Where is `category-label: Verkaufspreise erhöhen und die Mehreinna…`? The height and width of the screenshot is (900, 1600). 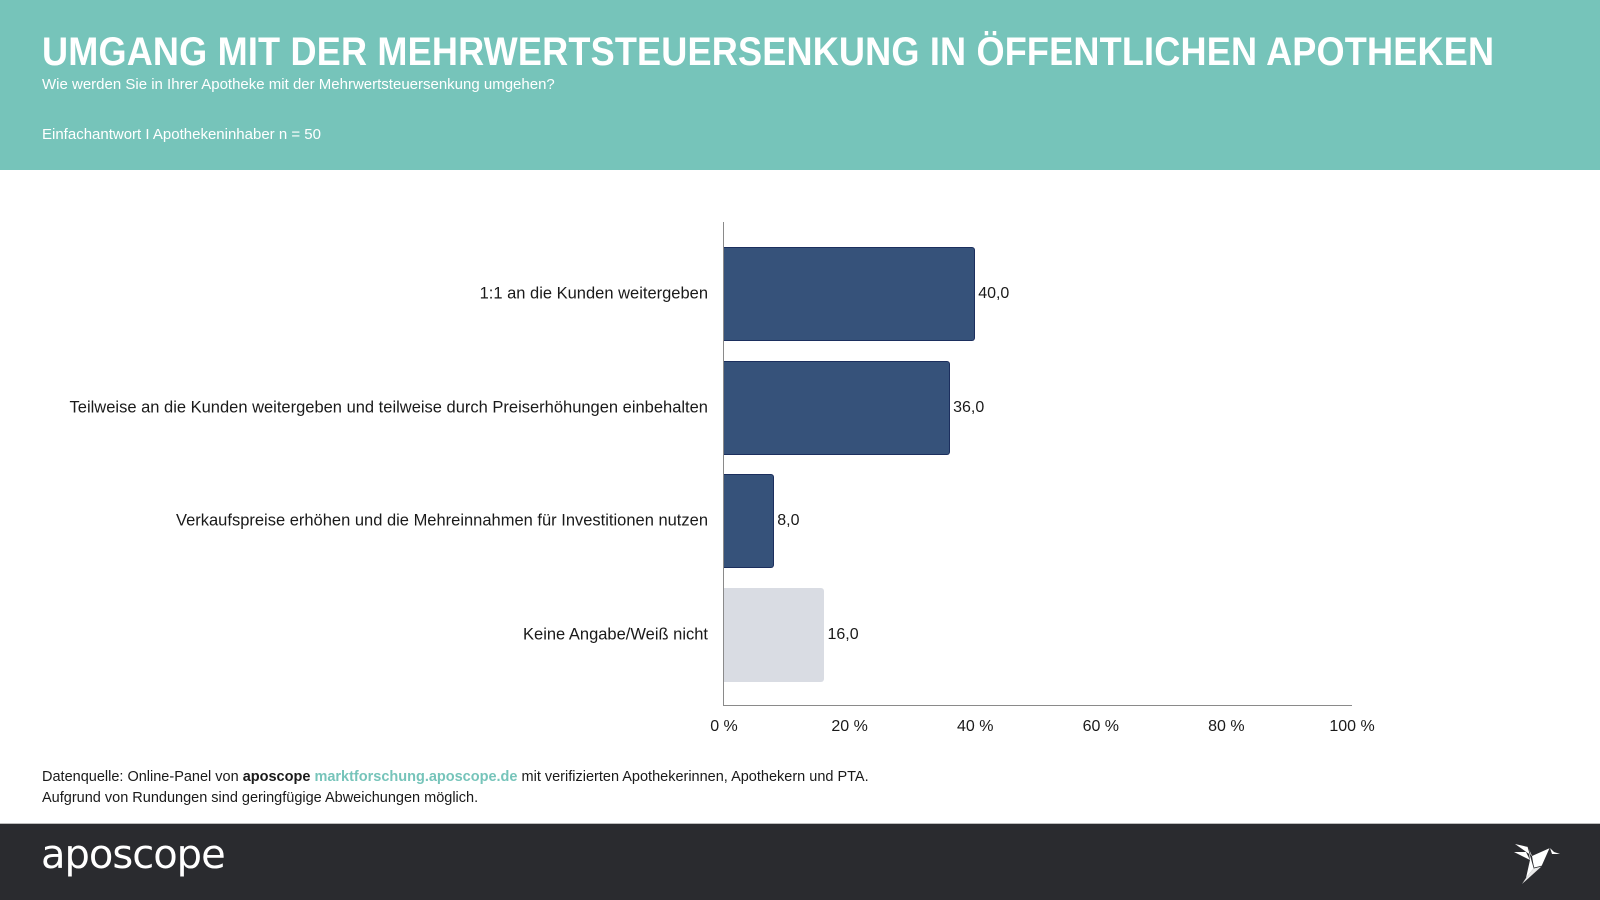 category-label: Verkaufspreise erhöhen und die Mehreinna… is located at coordinates (441, 520).